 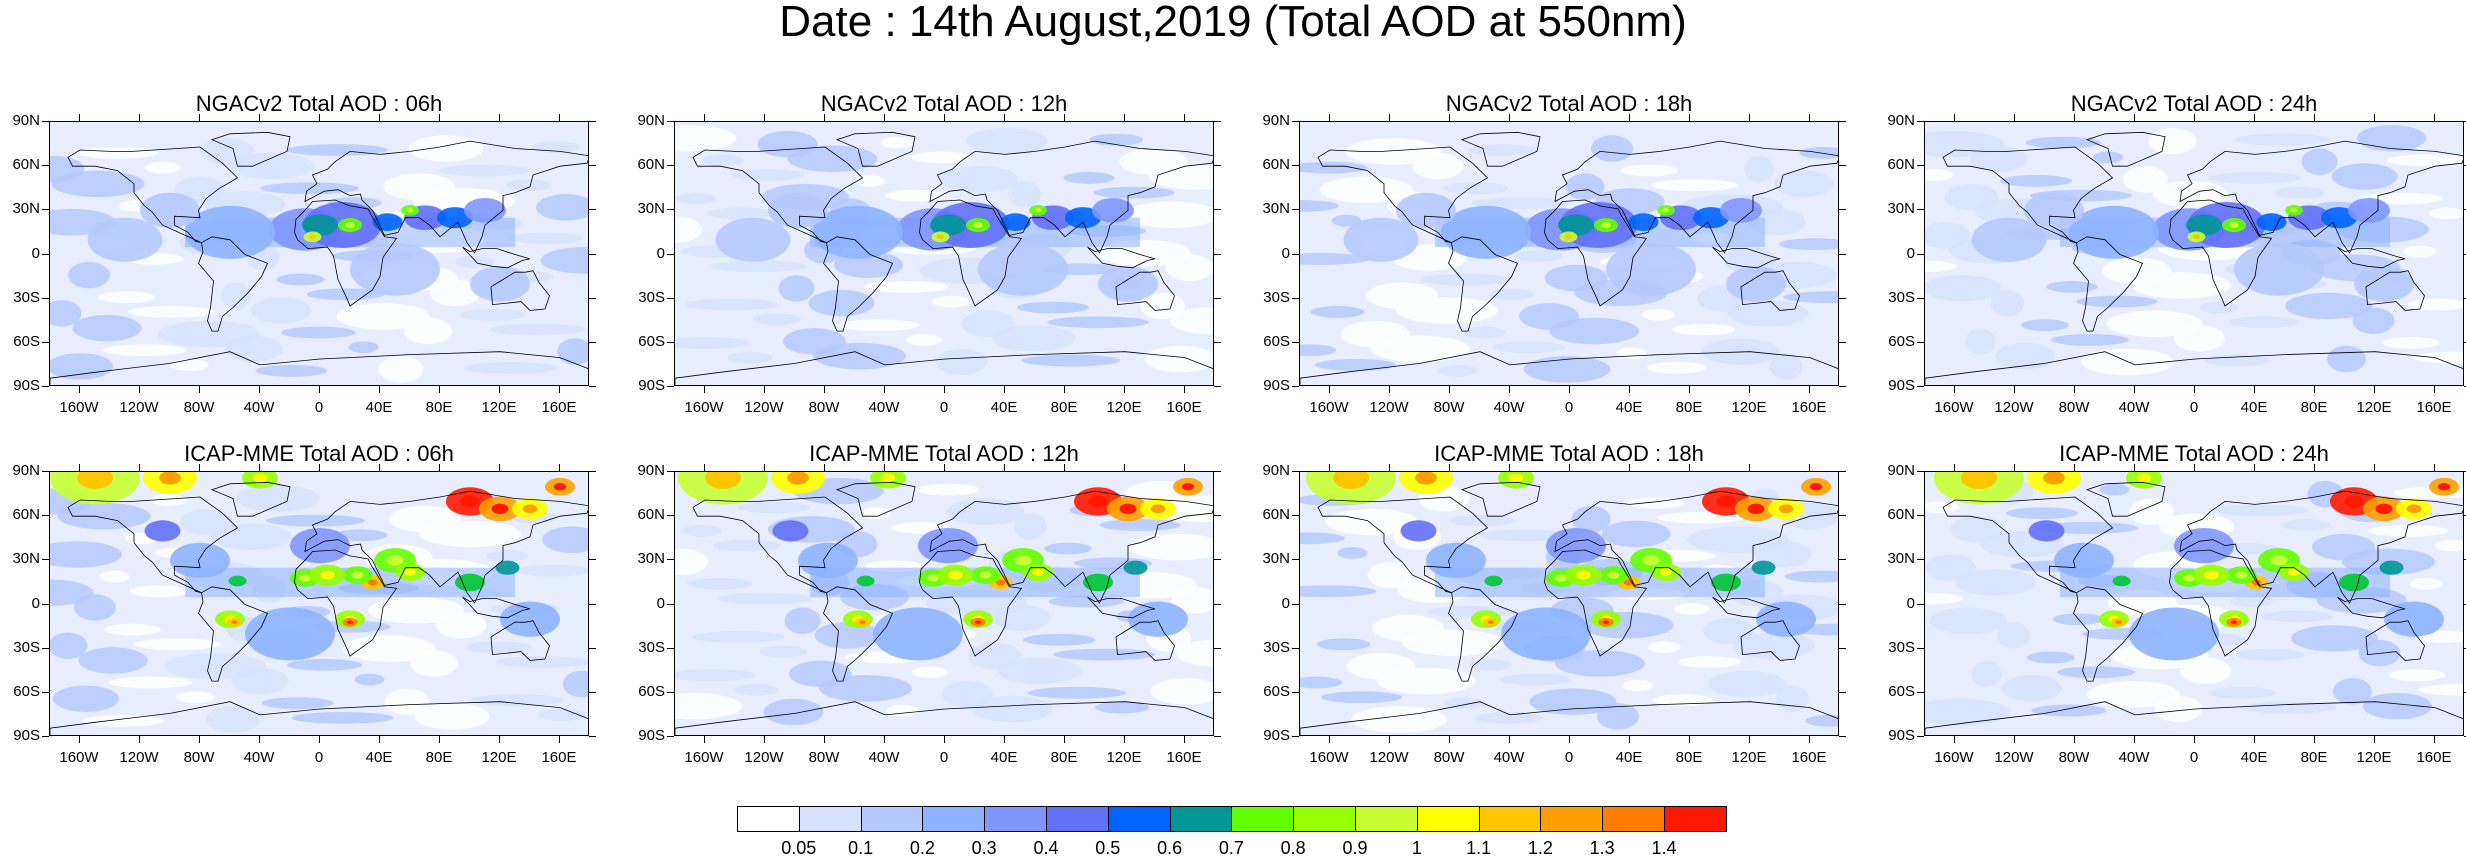 What do you see at coordinates (199, 757) in the screenshot?
I see `lon-tick-label: 80W` at bounding box center [199, 757].